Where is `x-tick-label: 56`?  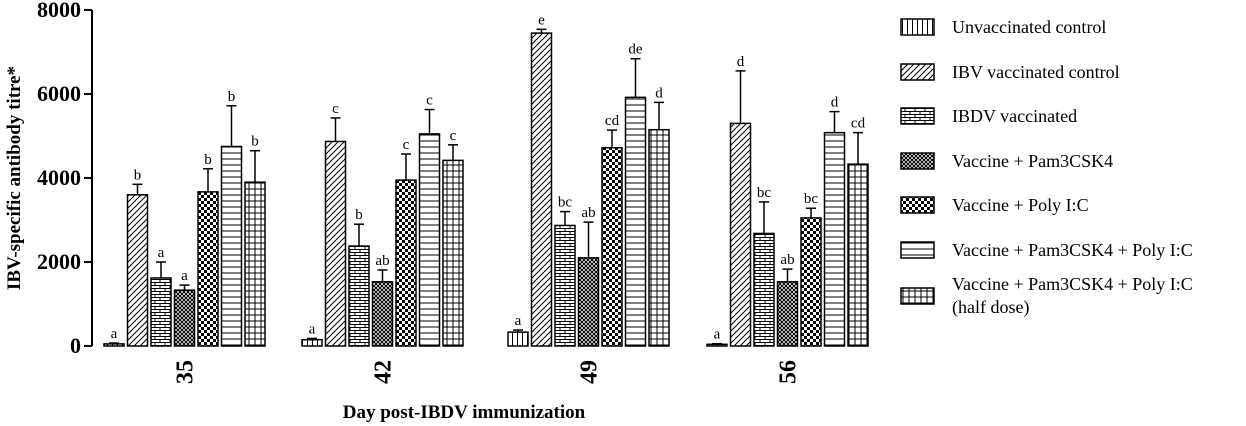 x-tick-label: 56 is located at coordinates (789, 372).